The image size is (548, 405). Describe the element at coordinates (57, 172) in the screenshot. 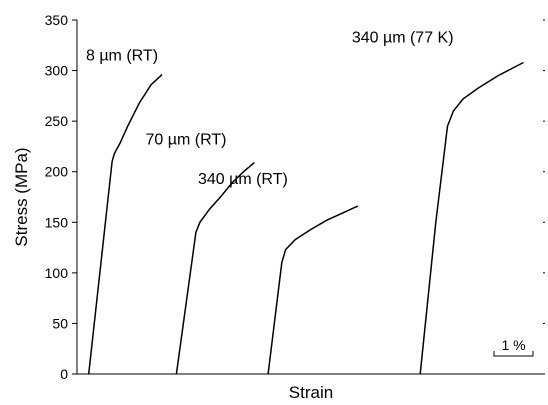

I see `y-tick-label: 200` at that location.